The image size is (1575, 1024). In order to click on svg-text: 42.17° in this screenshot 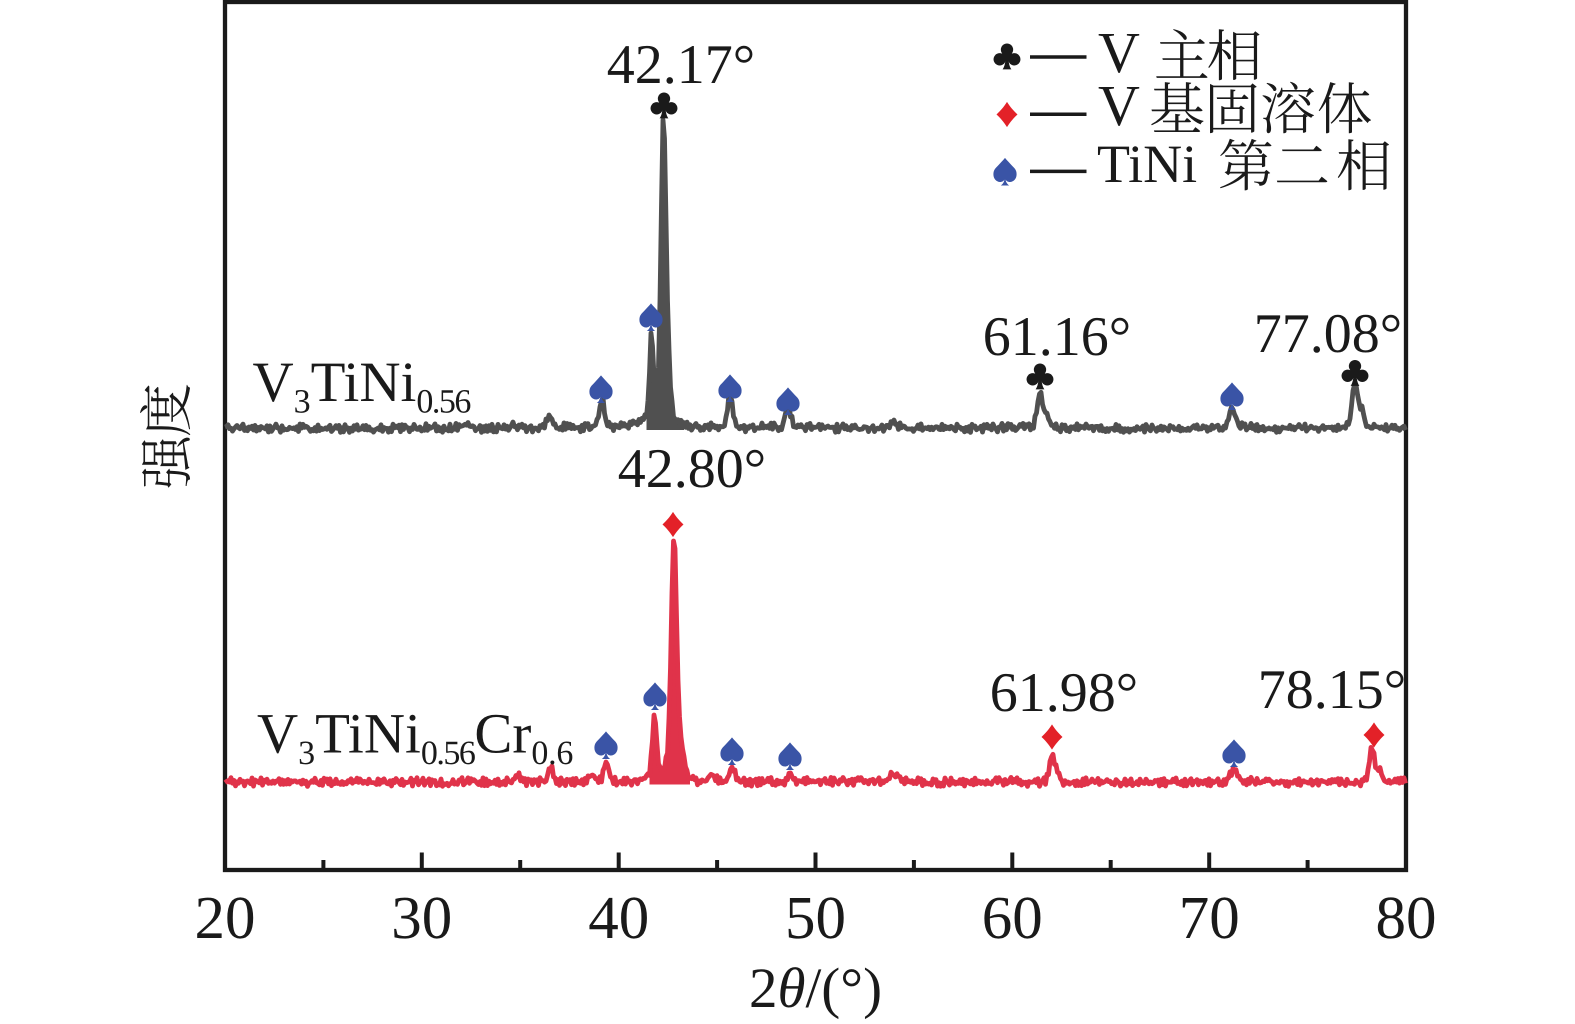, I will do `click(681, 65)`.